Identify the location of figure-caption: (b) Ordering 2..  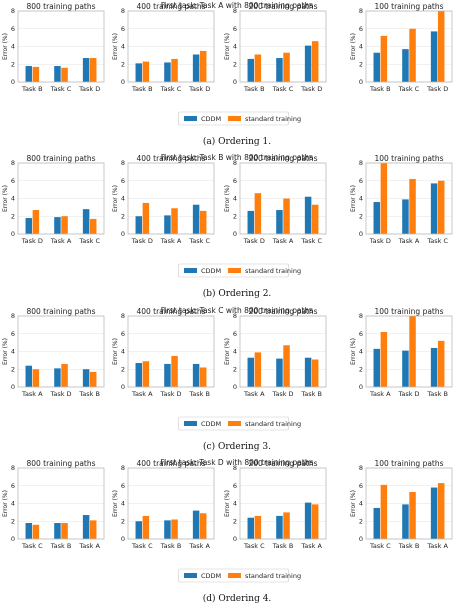
(237, 293).